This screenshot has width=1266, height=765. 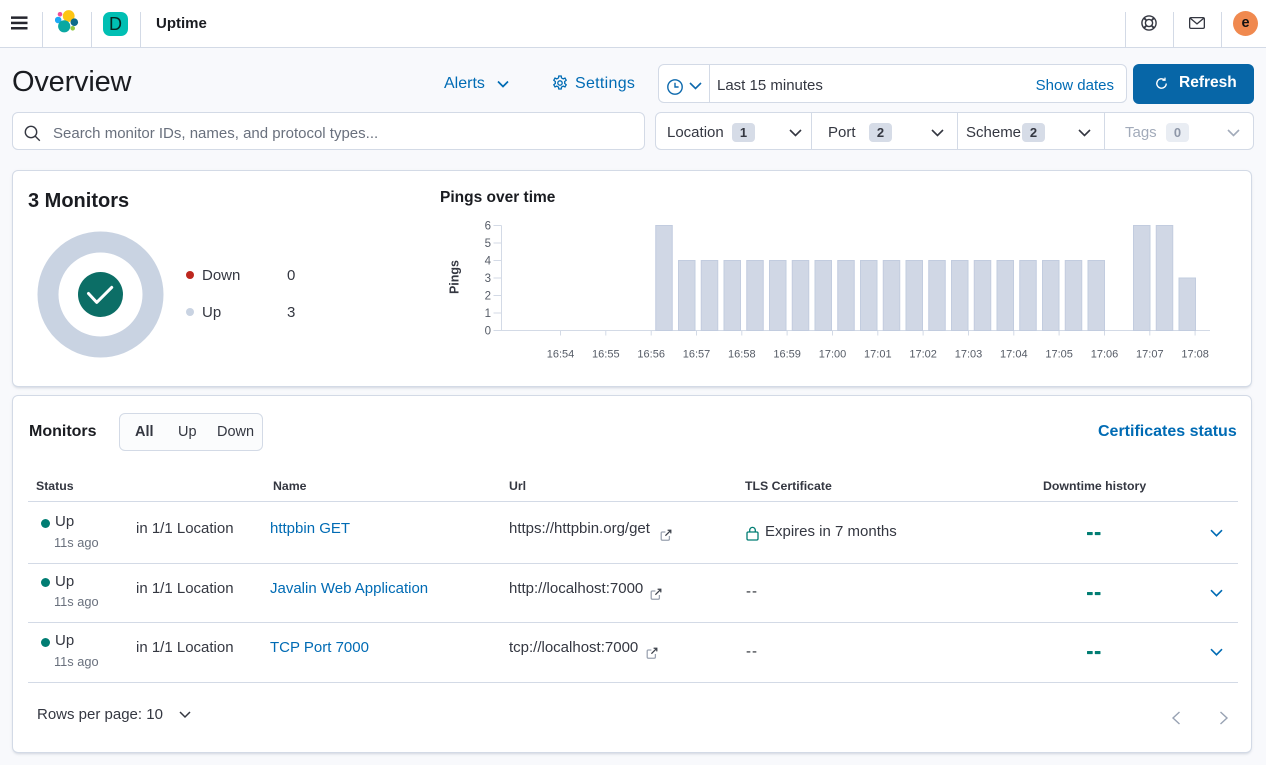 What do you see at coordinates (878, 355) in the screenshot?
I see `svg-text: 17:01` at bounding box center [878, 355].